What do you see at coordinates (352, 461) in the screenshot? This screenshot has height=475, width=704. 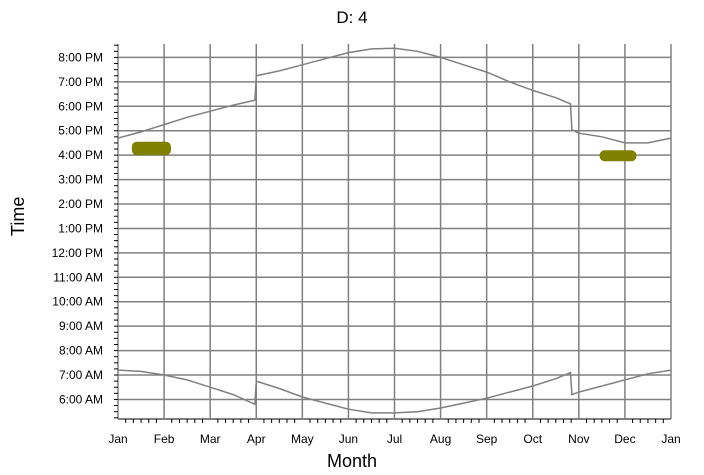 I see `x-axis-label: Month` at bounding box center [352, 461].